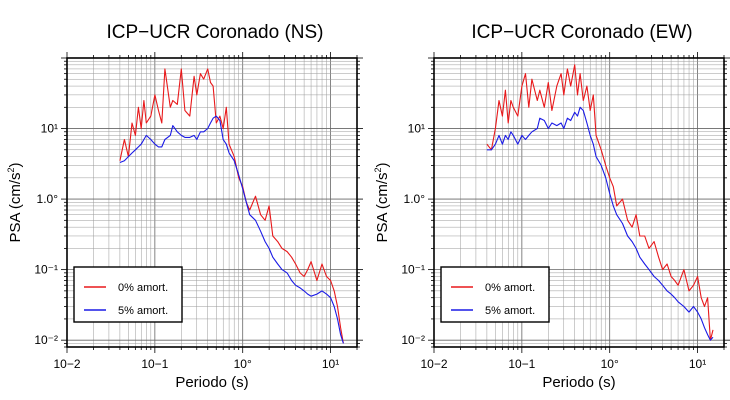 The width and height of the screenshot is (730, 400). I want to click on chart-title: ICP−UCR Coronado (NS), so click(215, 32).